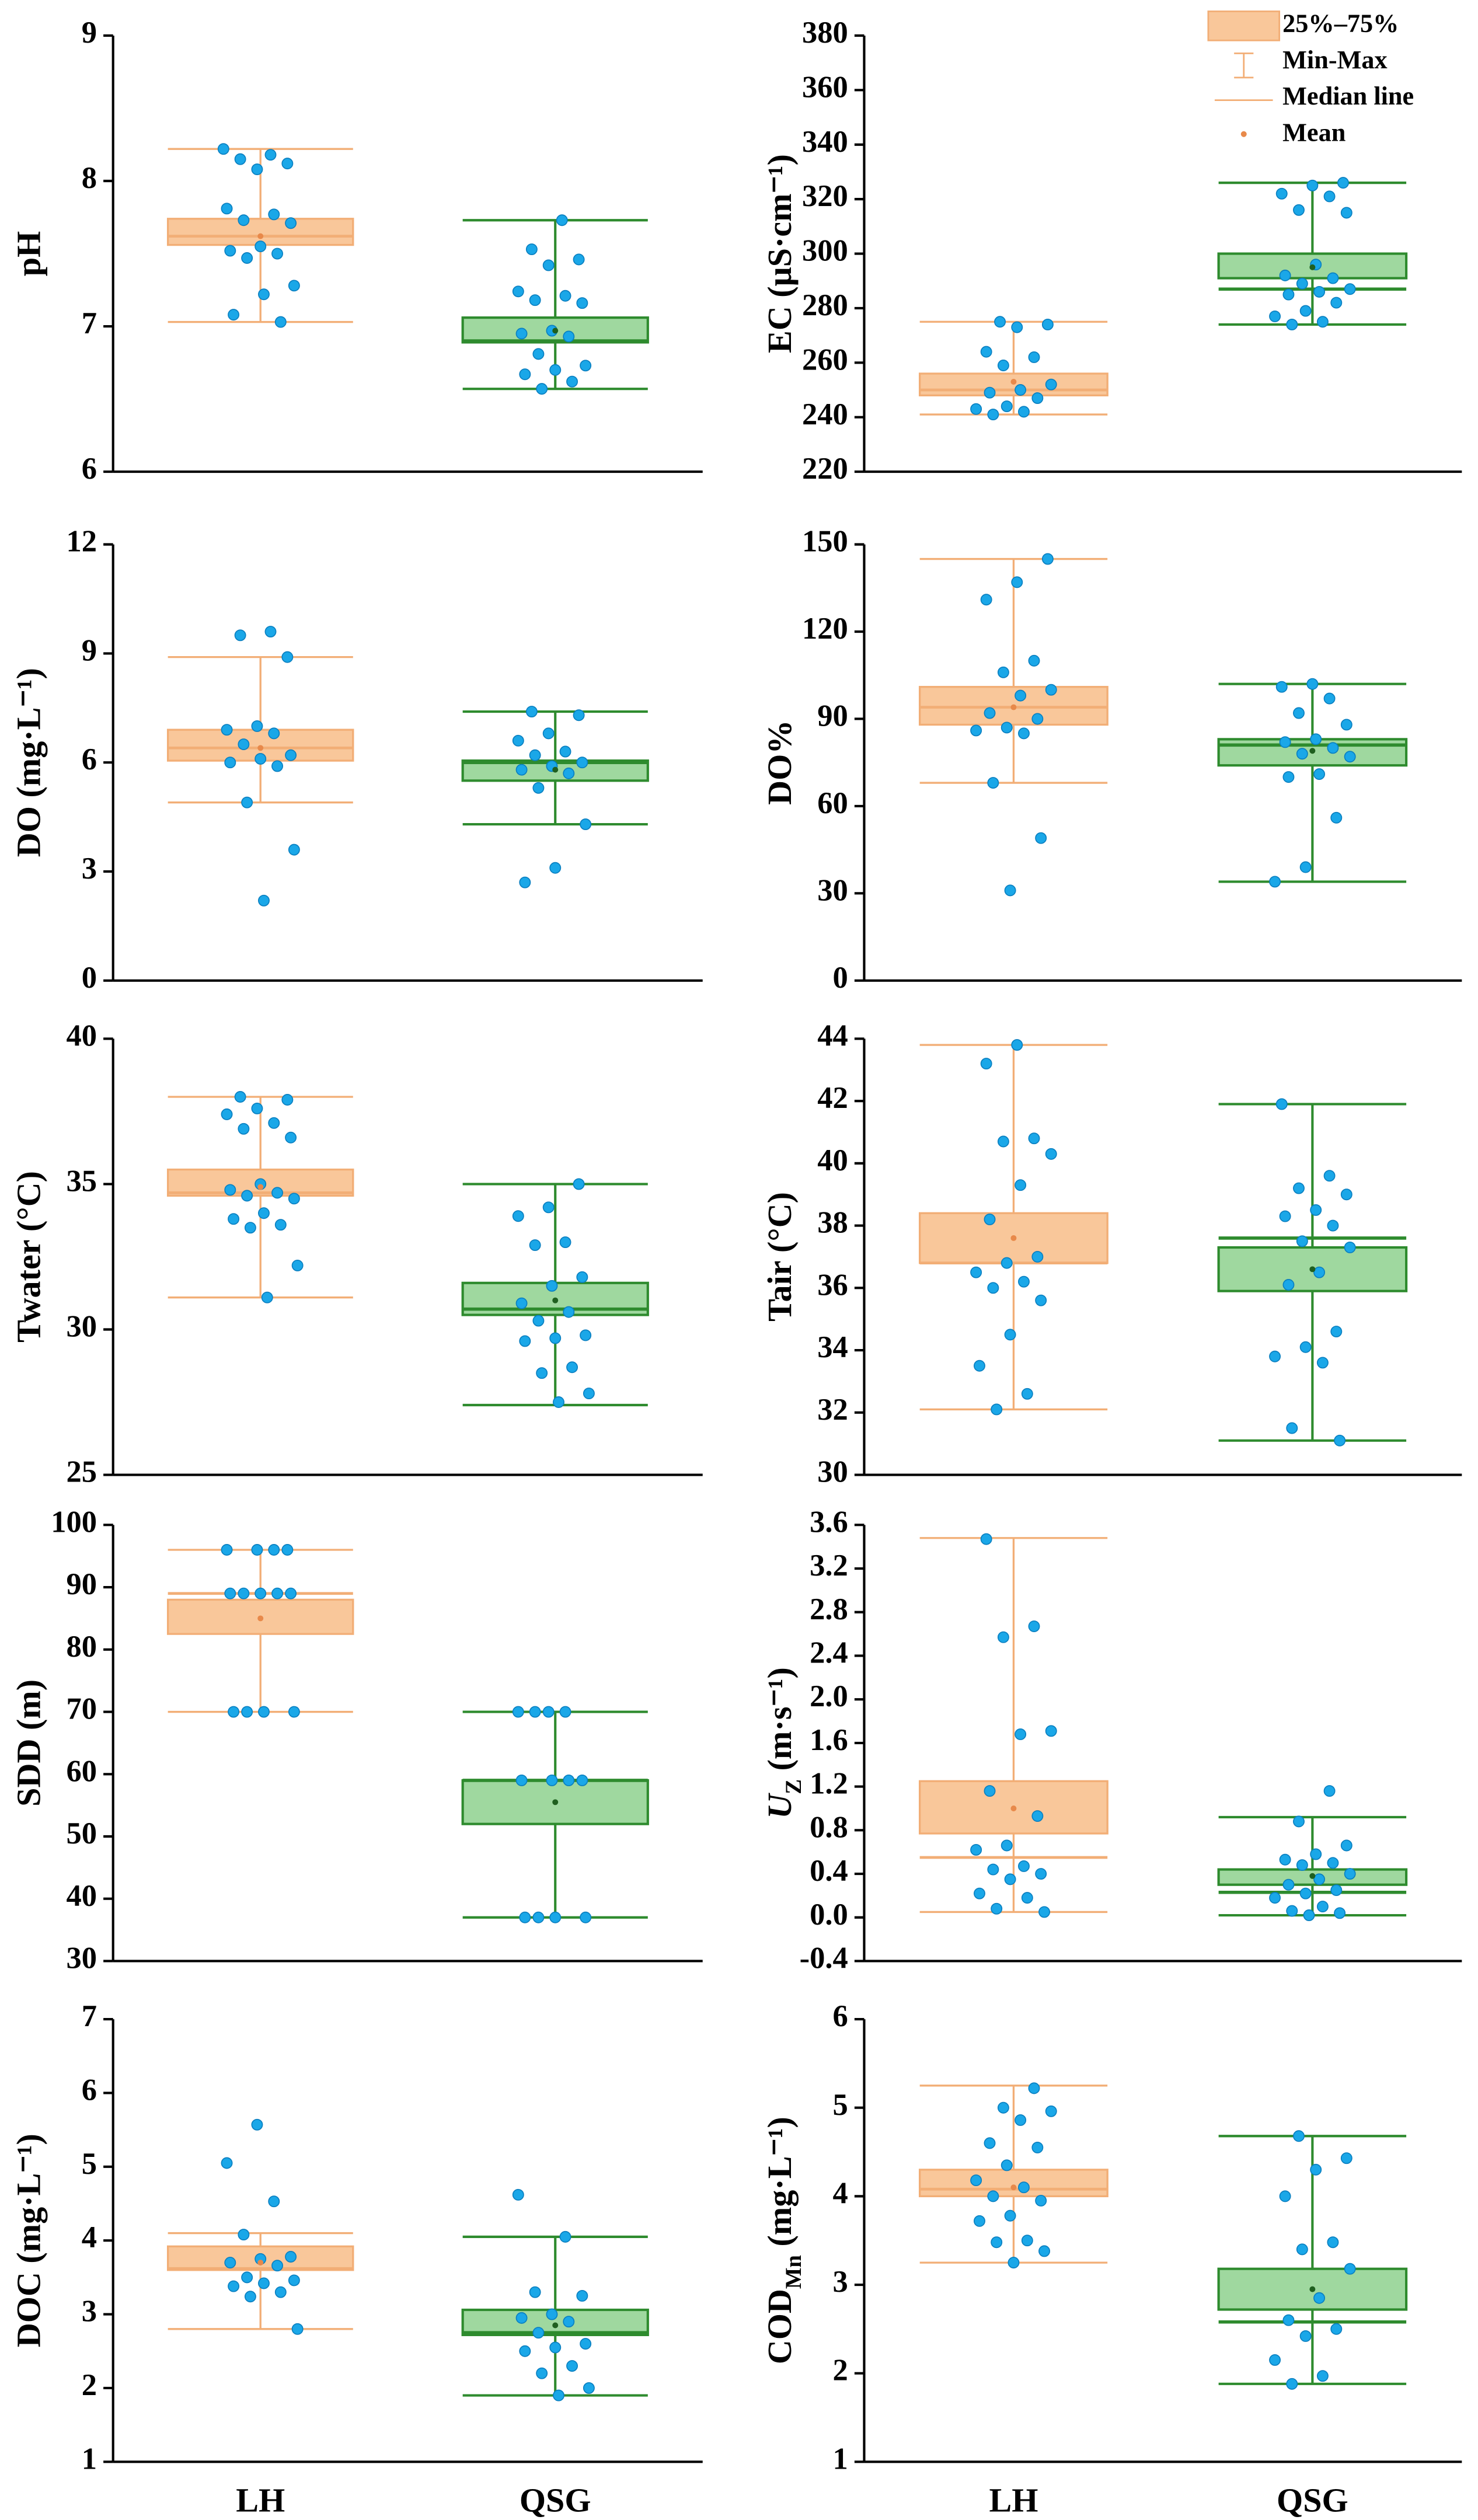  What do you see at coordinates (825, 542) in the screenshot?
I see `y-tick-label: 150` at bounding box center [825, 542].